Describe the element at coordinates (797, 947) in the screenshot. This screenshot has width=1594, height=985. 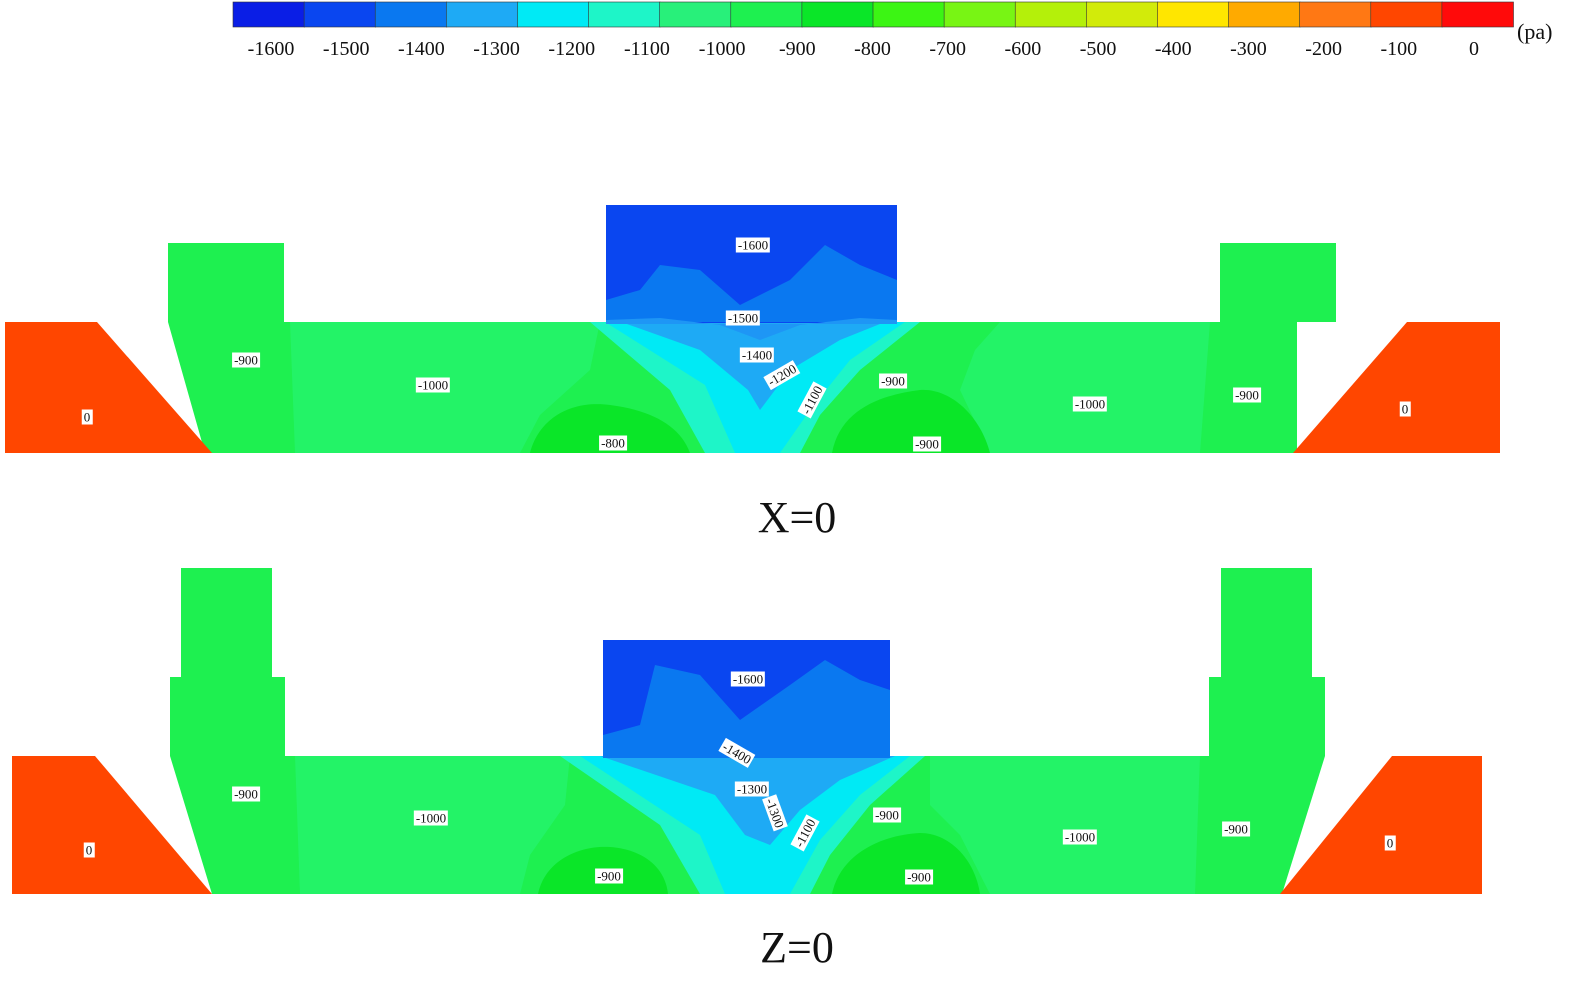
I see `caption-z0: Z=0` at that location.